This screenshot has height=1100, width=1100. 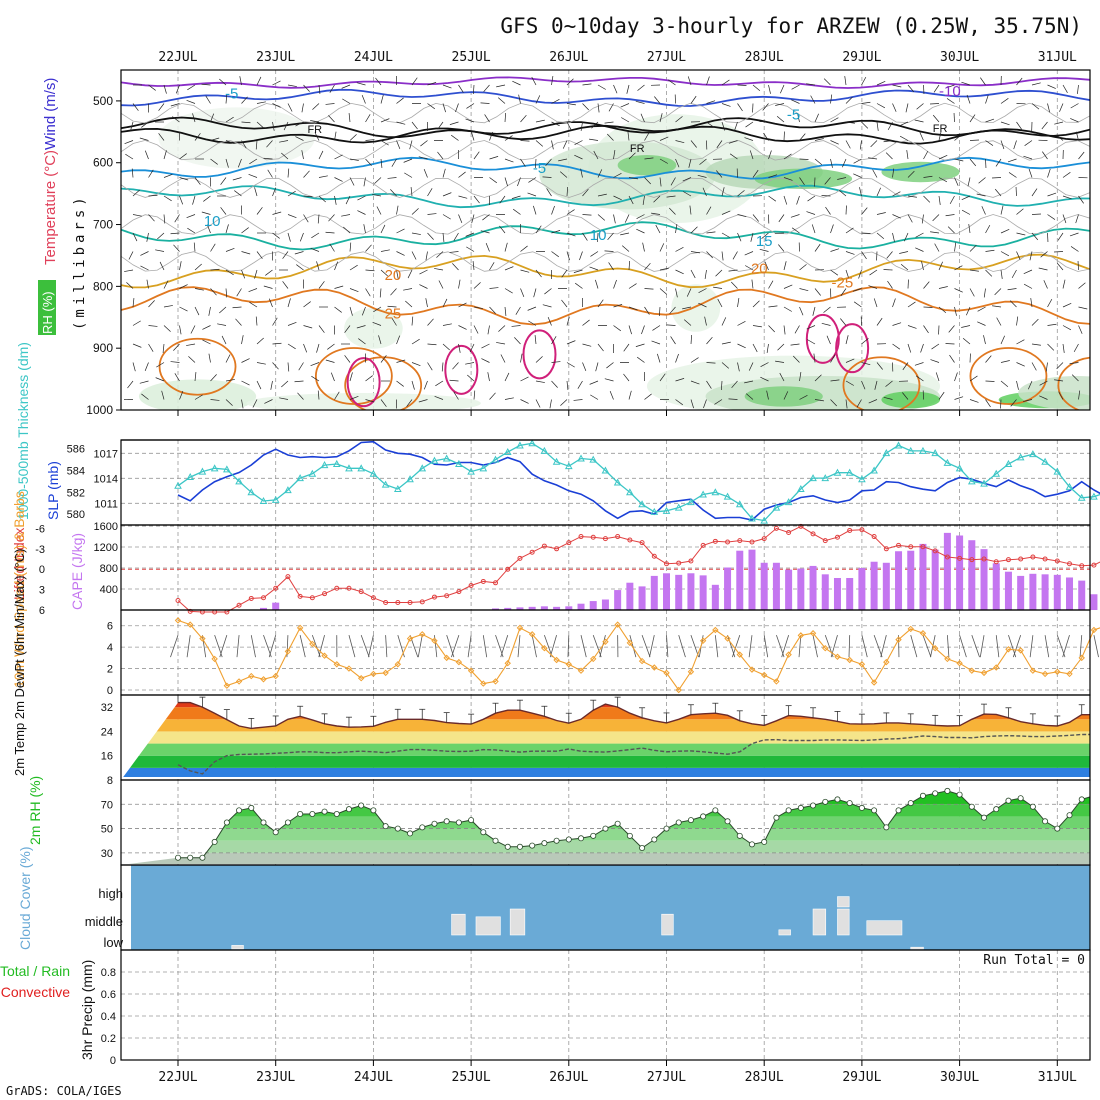 I want to click on thickness-point, so click(x=752, y=518).